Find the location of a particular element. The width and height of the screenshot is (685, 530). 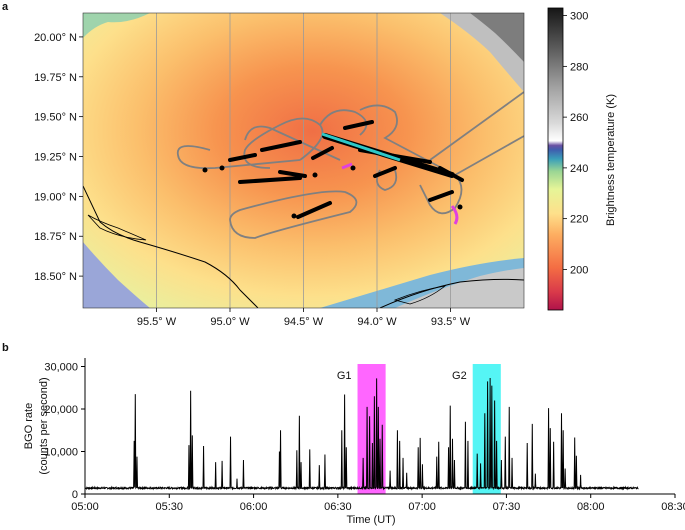

map-lat-tick-label-5: 18.75° N is located at coordinates (55, 237).